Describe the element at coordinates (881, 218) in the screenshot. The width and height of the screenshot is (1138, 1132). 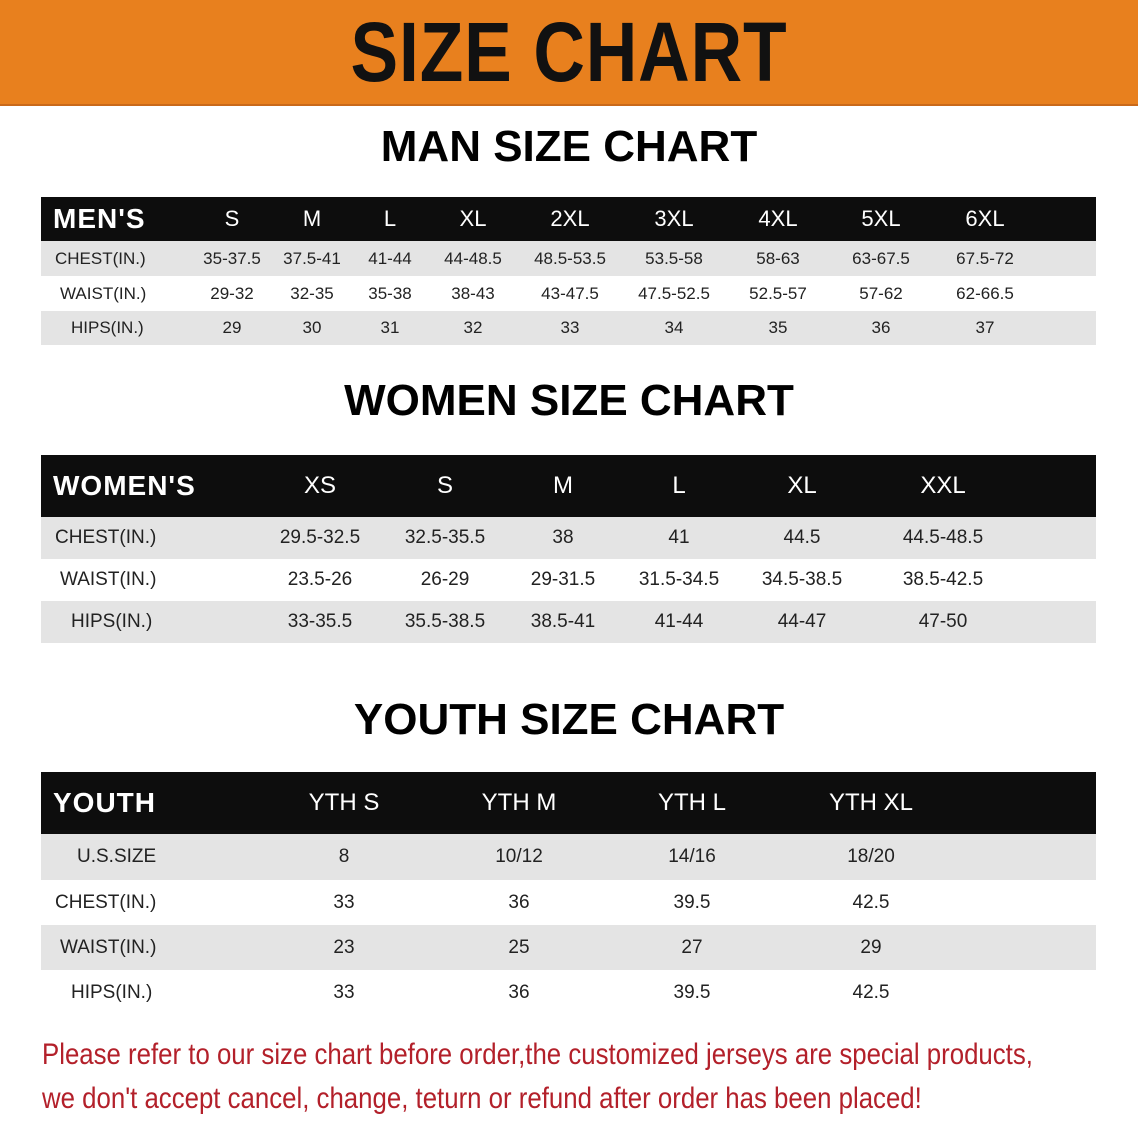
I see `size-column-header: 5XL` at that location.